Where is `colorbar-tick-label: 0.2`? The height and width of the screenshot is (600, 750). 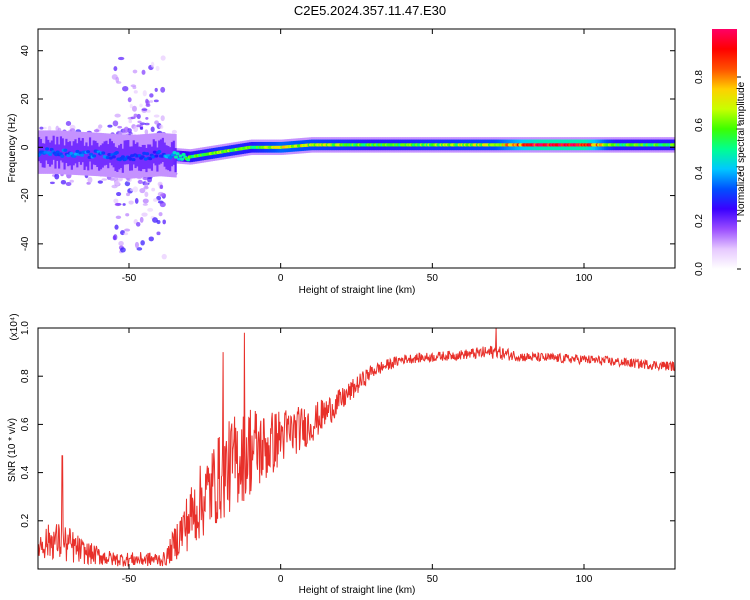 colorbar-tick-label: 0.2 is located at coordinates (699, 221).